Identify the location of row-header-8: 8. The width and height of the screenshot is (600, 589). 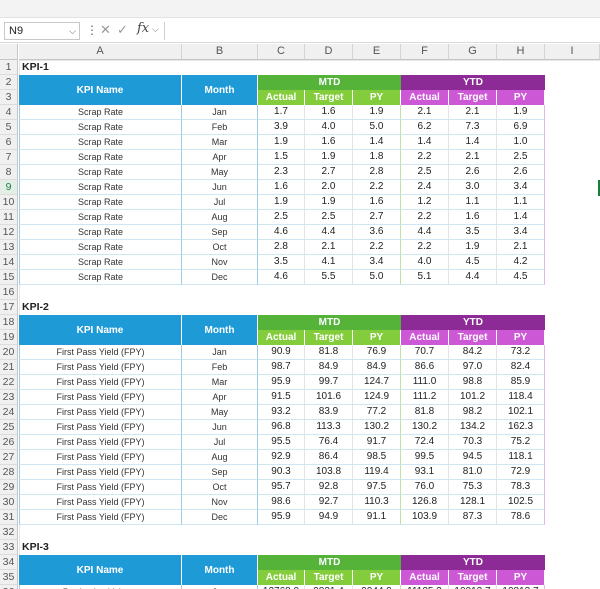
(9, 172).